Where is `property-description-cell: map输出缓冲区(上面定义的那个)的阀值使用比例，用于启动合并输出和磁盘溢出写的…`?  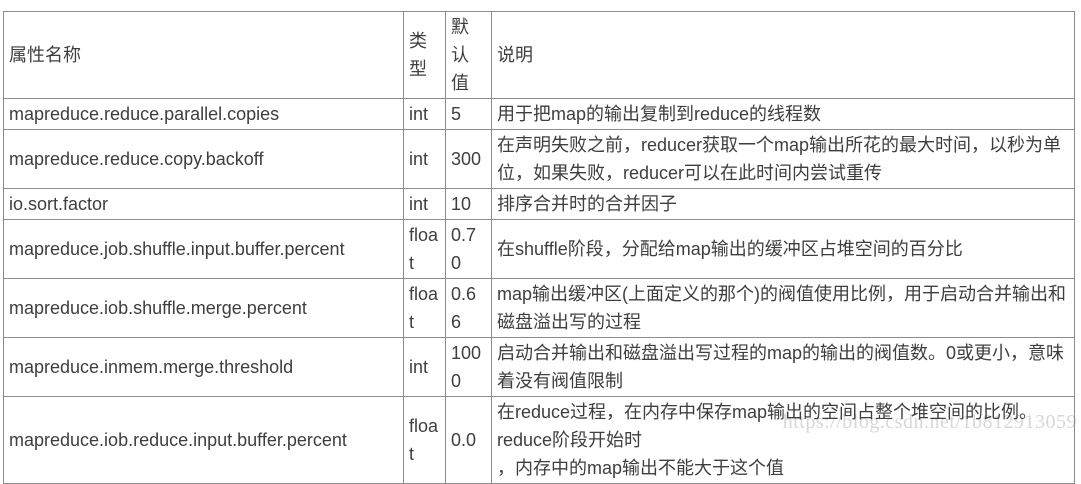 property-description-cell: map输出缓冲区(上面定义的那个)的阀值使用比例，用于启动合并输出和磁盘溢出写的… is located at coordinates (783, 308).